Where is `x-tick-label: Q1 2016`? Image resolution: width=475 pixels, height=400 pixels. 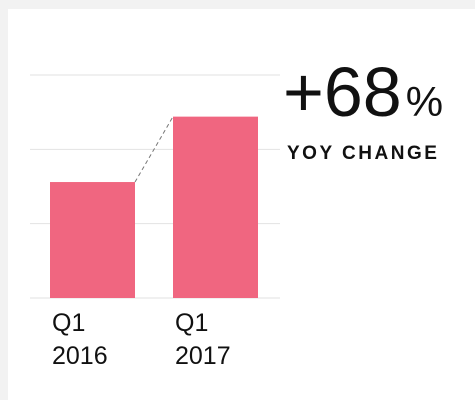 x-tick-label: Q1 2016 is located at coordinates (80, 339).